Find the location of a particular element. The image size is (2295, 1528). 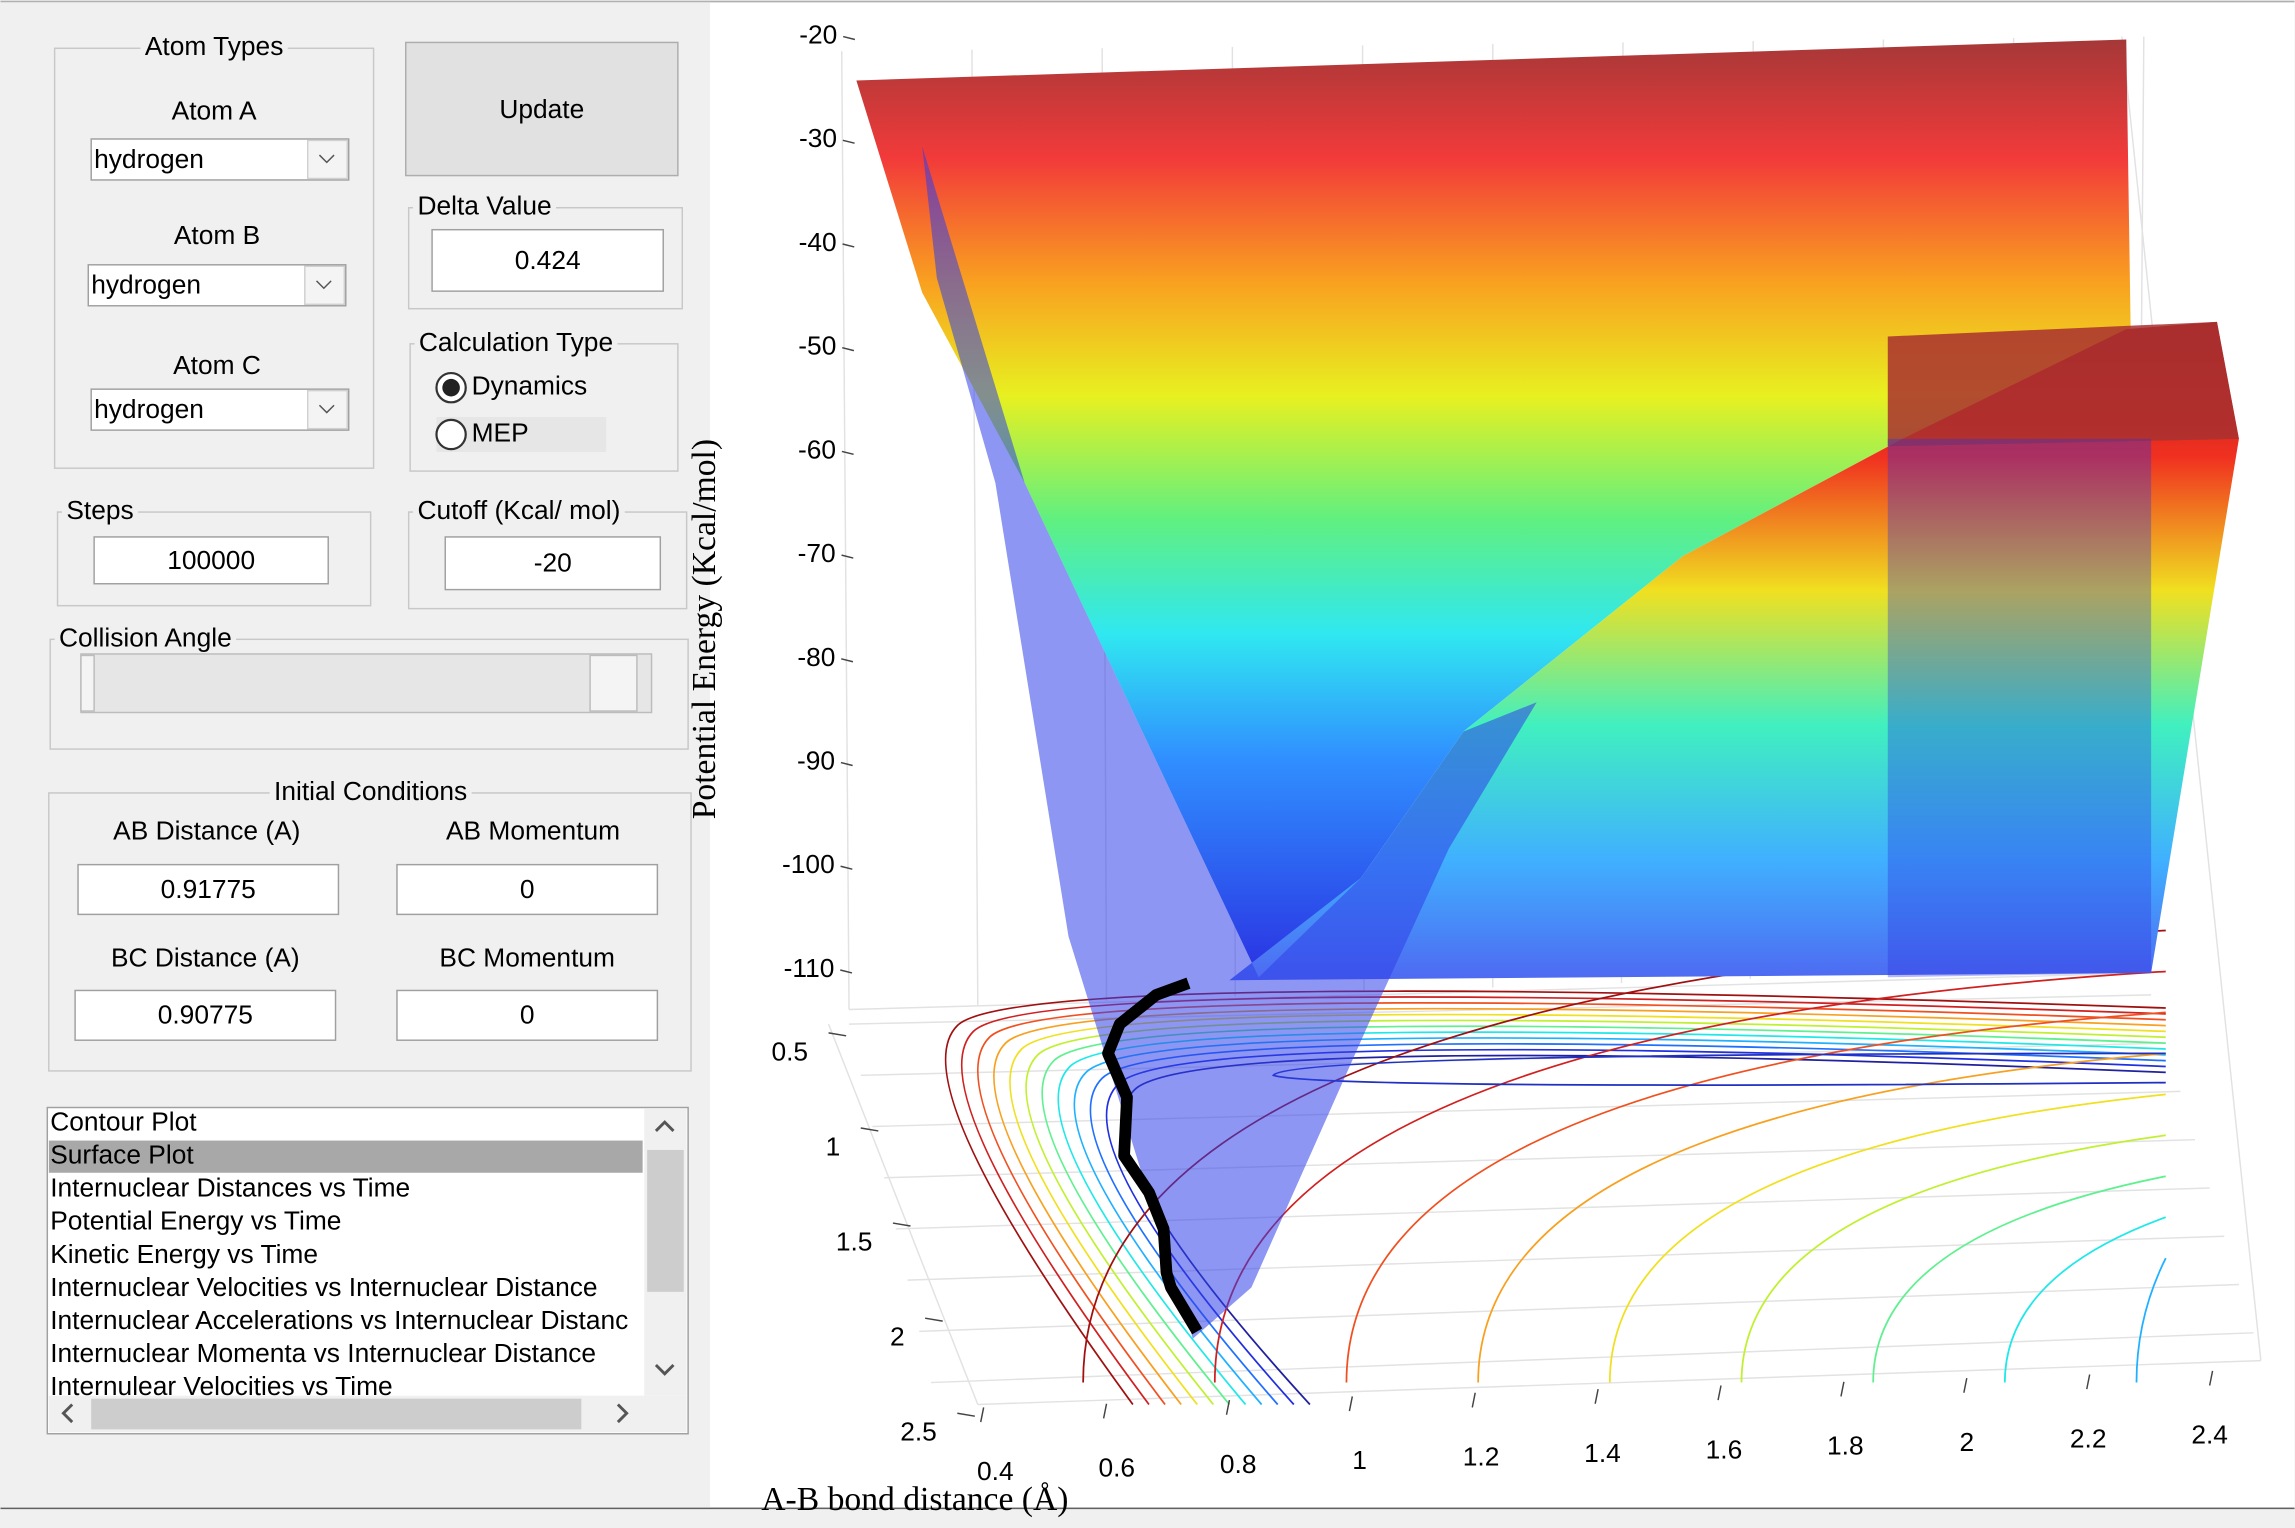

collision-angle-slider is located at coordinates (366, 683).